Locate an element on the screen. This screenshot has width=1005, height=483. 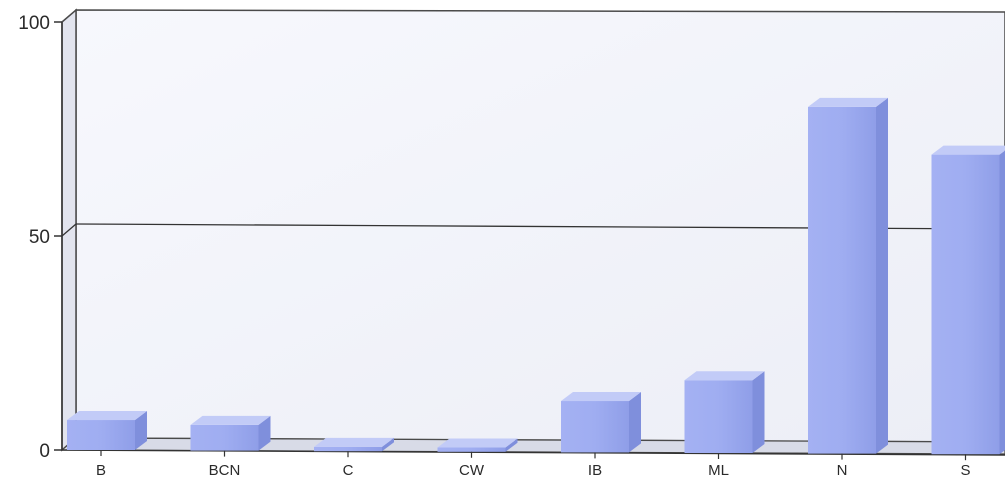
bar-b is located at coordinates (107, 430).